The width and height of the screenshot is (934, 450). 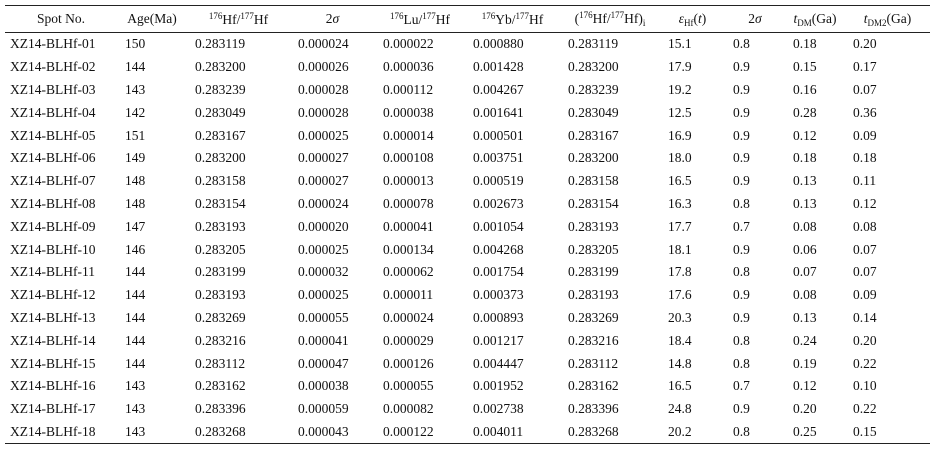 What do you see at coordinates (53, 409) in the screenshot?
I see `table-cell: XZ14-BLHf-17` at bounding box center [53, 409].